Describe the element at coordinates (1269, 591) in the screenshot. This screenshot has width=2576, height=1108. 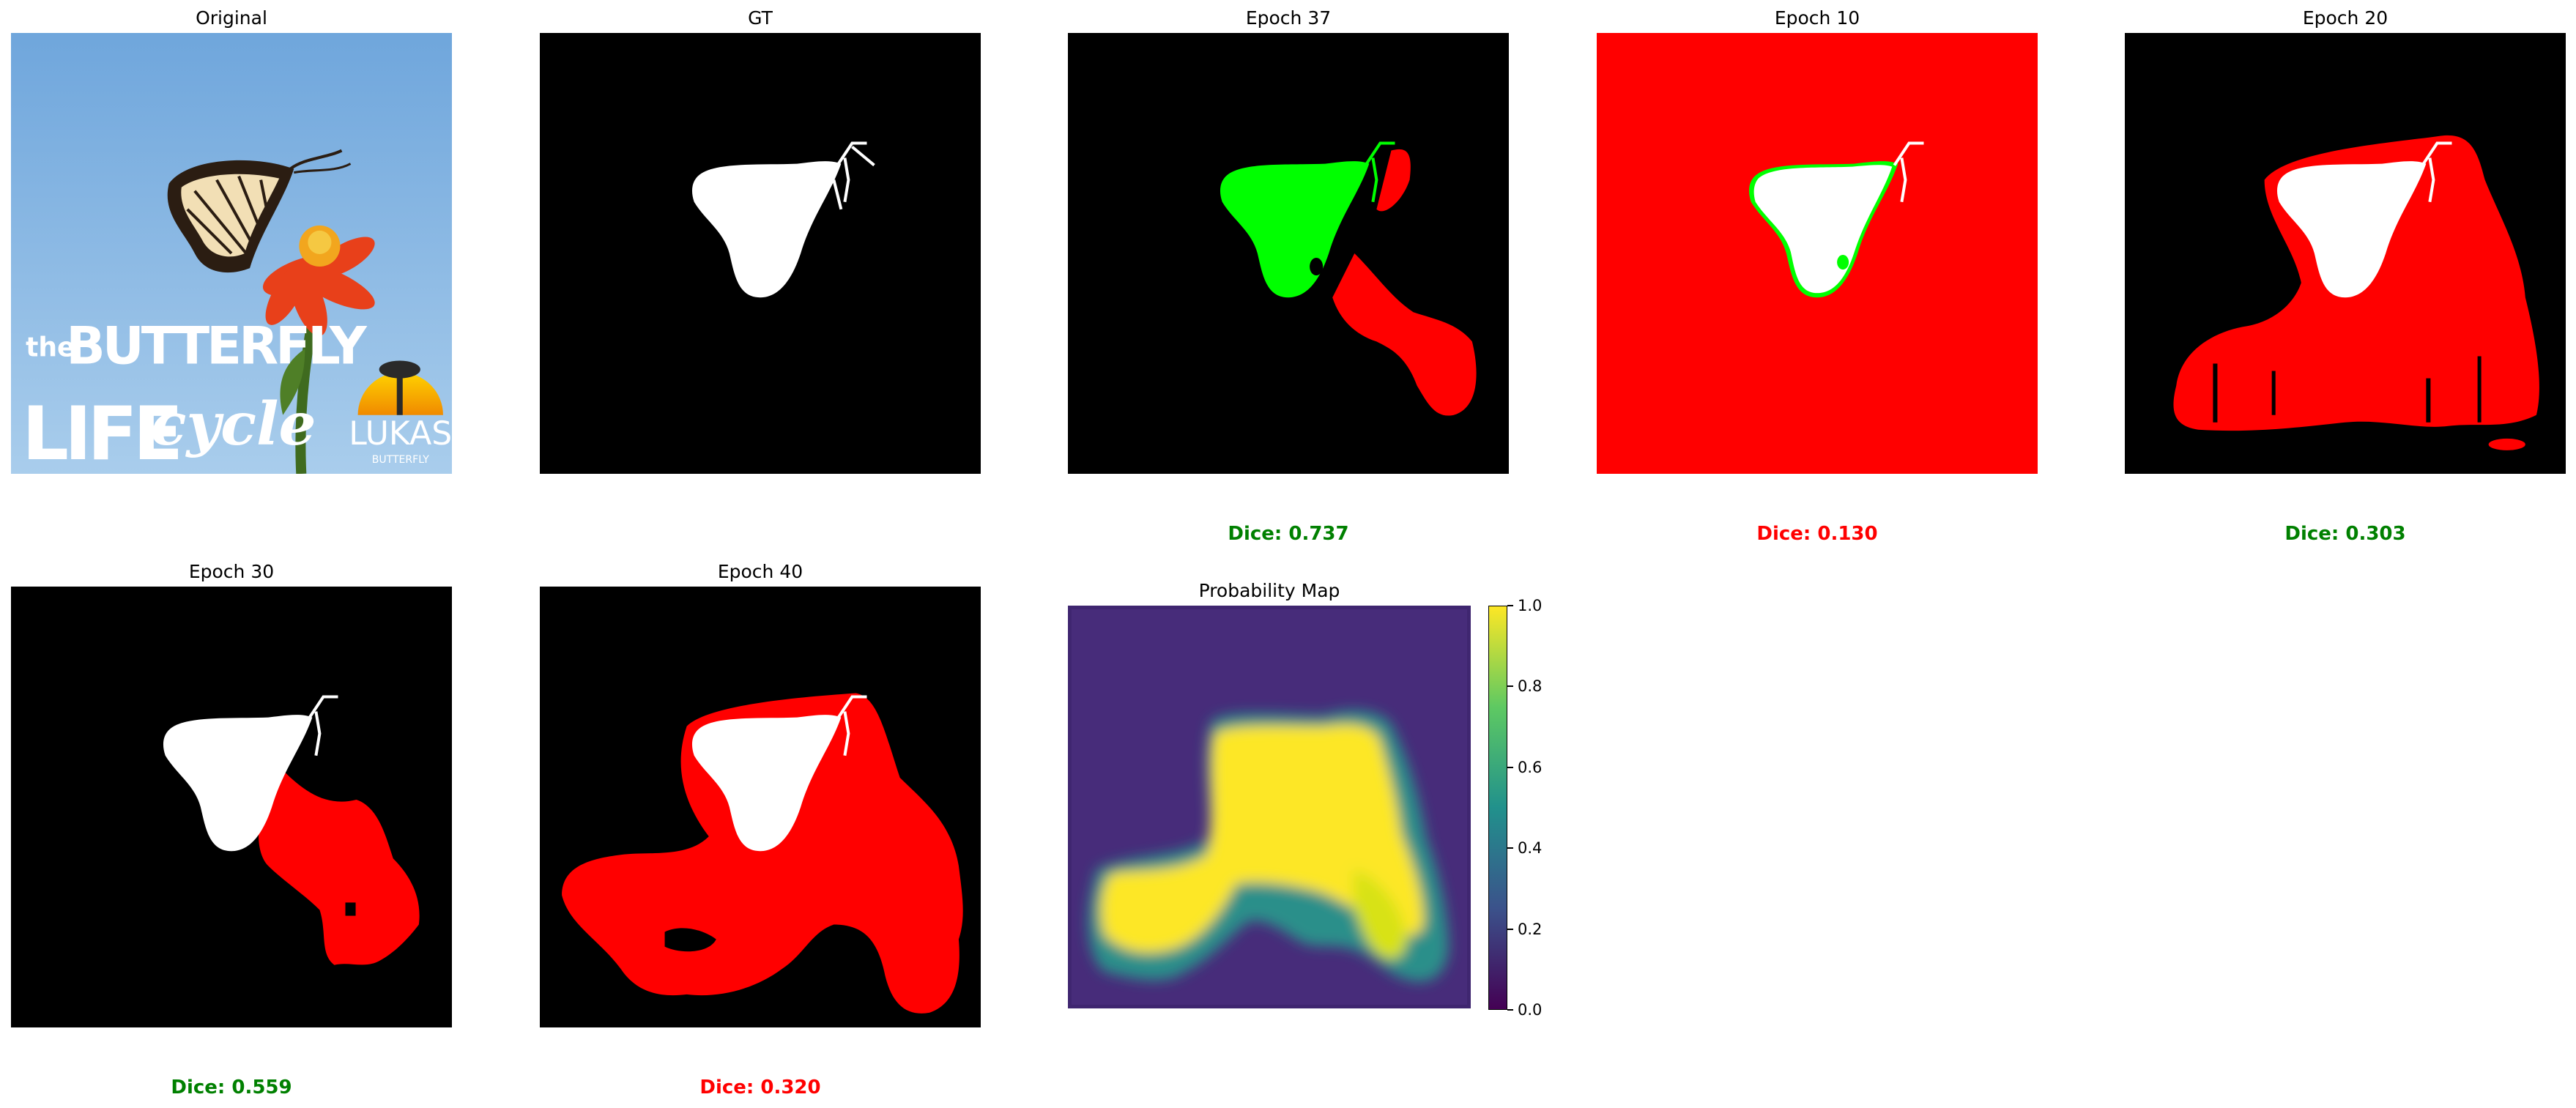
I see `panel-title-probability-map: Probability Map` at that location.